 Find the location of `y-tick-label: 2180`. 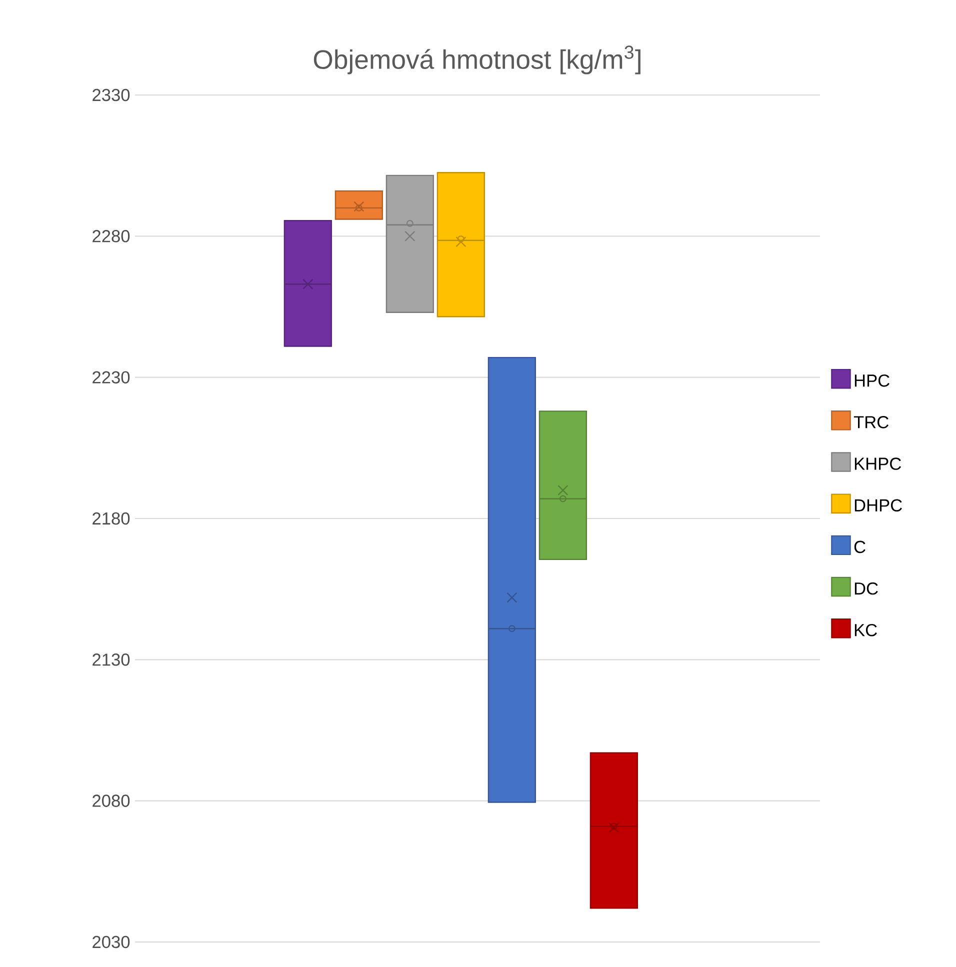

y-tick-label: 2180 is located at coordinates (111, 518).